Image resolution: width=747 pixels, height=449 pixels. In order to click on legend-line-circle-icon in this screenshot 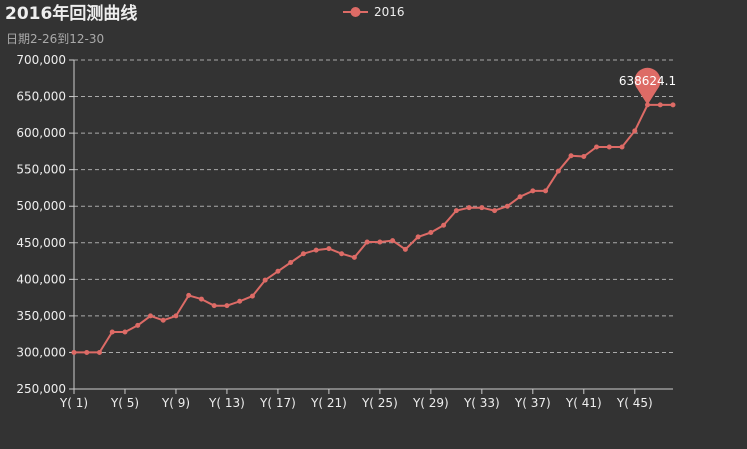, I will do `click(355, 12)`.